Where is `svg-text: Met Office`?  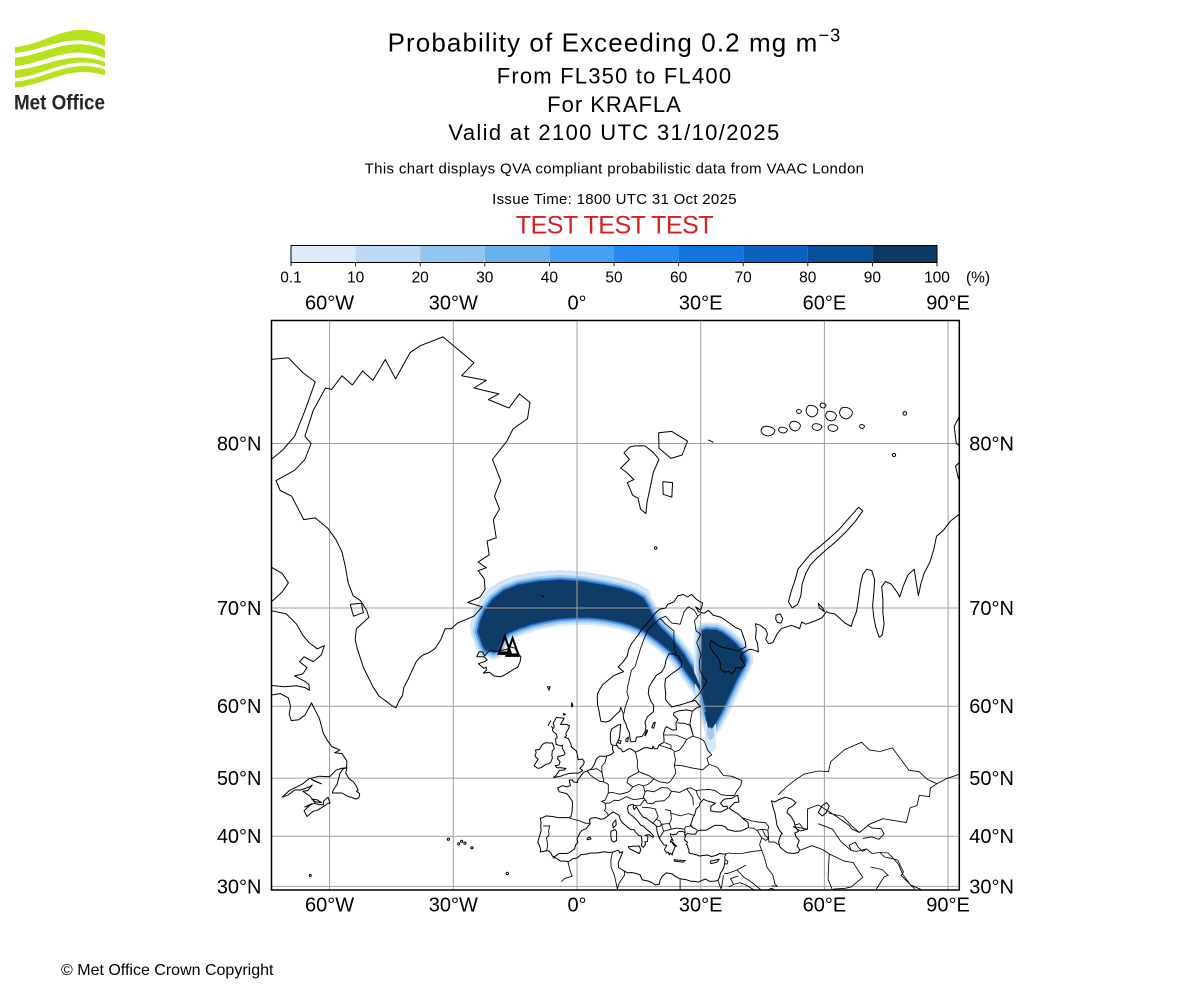
svg-text: Met Office is located at coordinates (59, 103).